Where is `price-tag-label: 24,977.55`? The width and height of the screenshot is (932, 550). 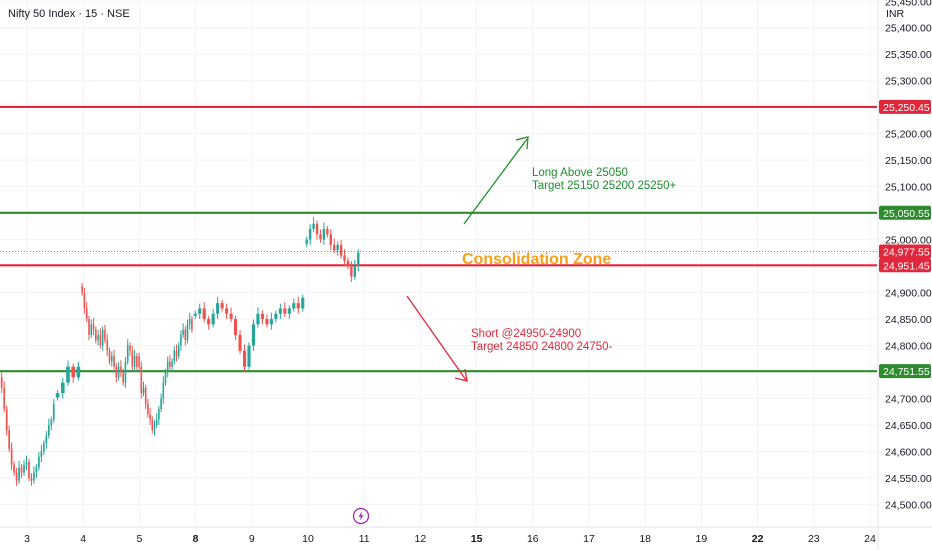 price-tag-label: 24,977.55 is located at coordinates (906, 252).